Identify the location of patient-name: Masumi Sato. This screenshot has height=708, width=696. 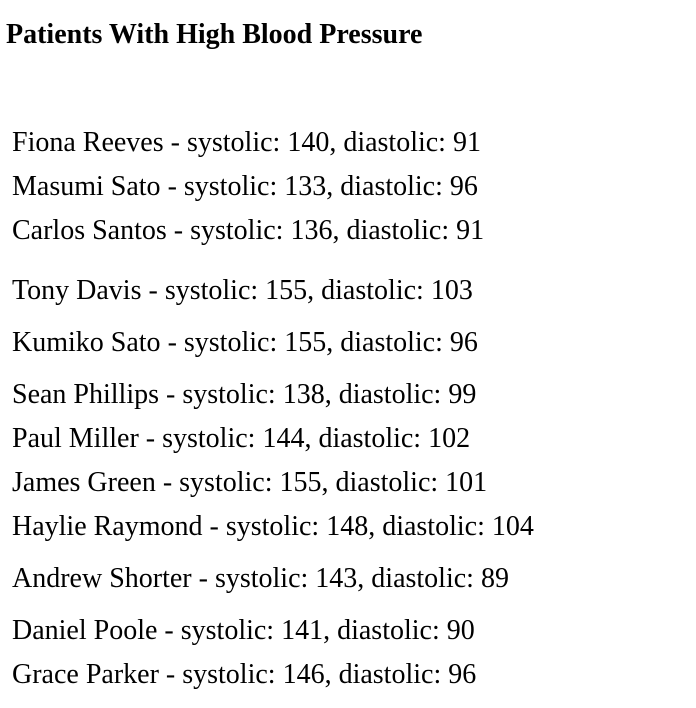
(86, 186).